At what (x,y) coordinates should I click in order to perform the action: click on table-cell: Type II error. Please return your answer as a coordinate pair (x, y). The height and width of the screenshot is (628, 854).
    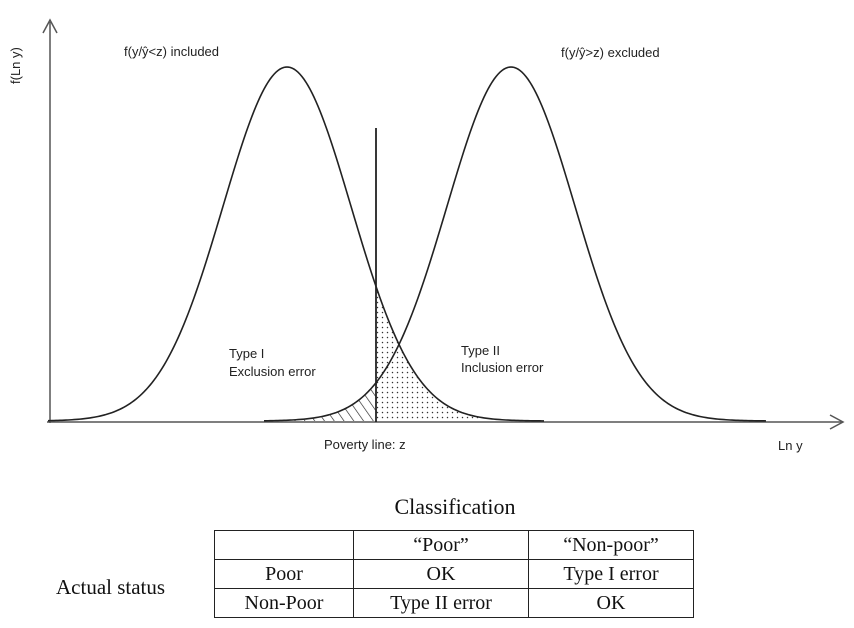
    Looking at the image, I should click on (441, 603).